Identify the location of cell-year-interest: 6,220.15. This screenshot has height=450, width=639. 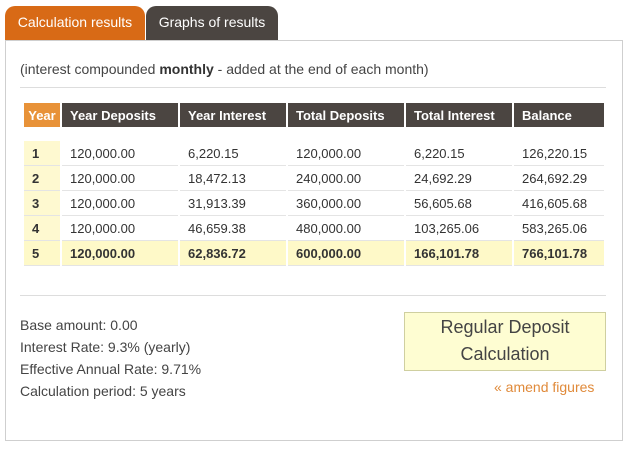
(233, 153).